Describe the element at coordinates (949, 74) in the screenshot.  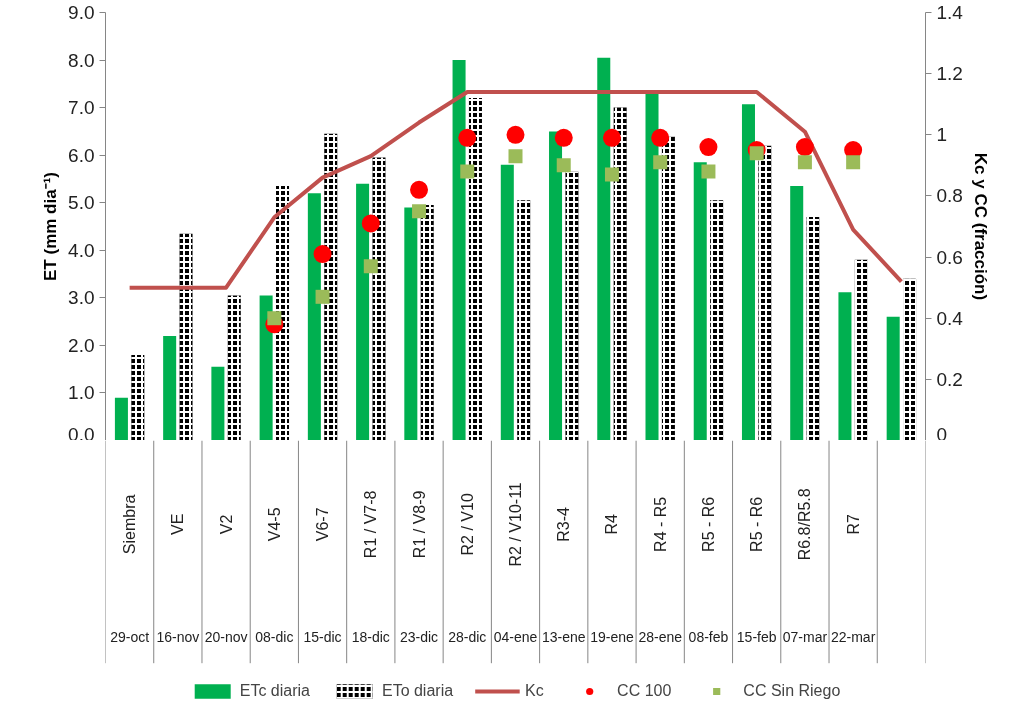
I see `y2-tick-label: 1.2` at that location.